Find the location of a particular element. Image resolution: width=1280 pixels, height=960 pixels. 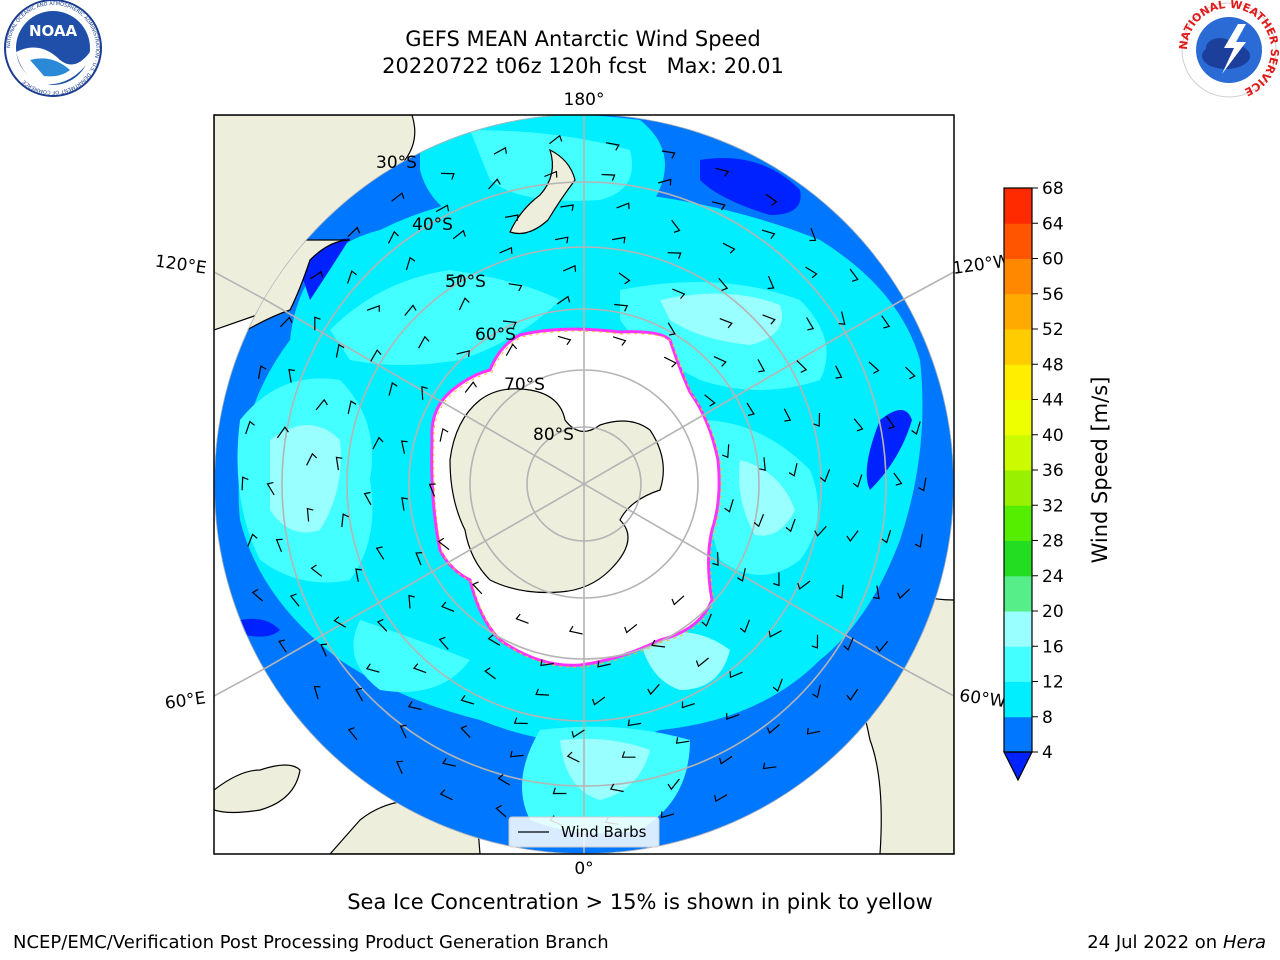

colorbar-tick-label: 12 is located at coordinates (1053, 683).